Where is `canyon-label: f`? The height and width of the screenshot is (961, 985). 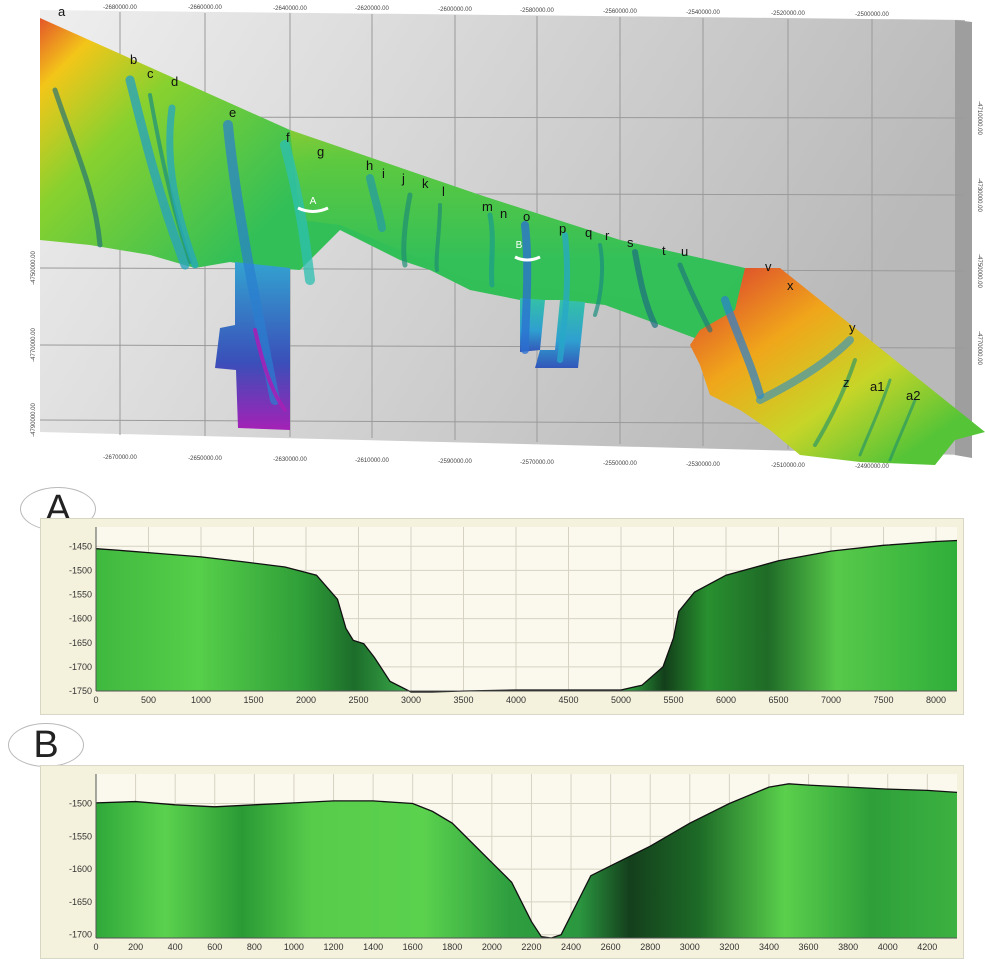
canyon-label: f is located at coordinates (288, 137).